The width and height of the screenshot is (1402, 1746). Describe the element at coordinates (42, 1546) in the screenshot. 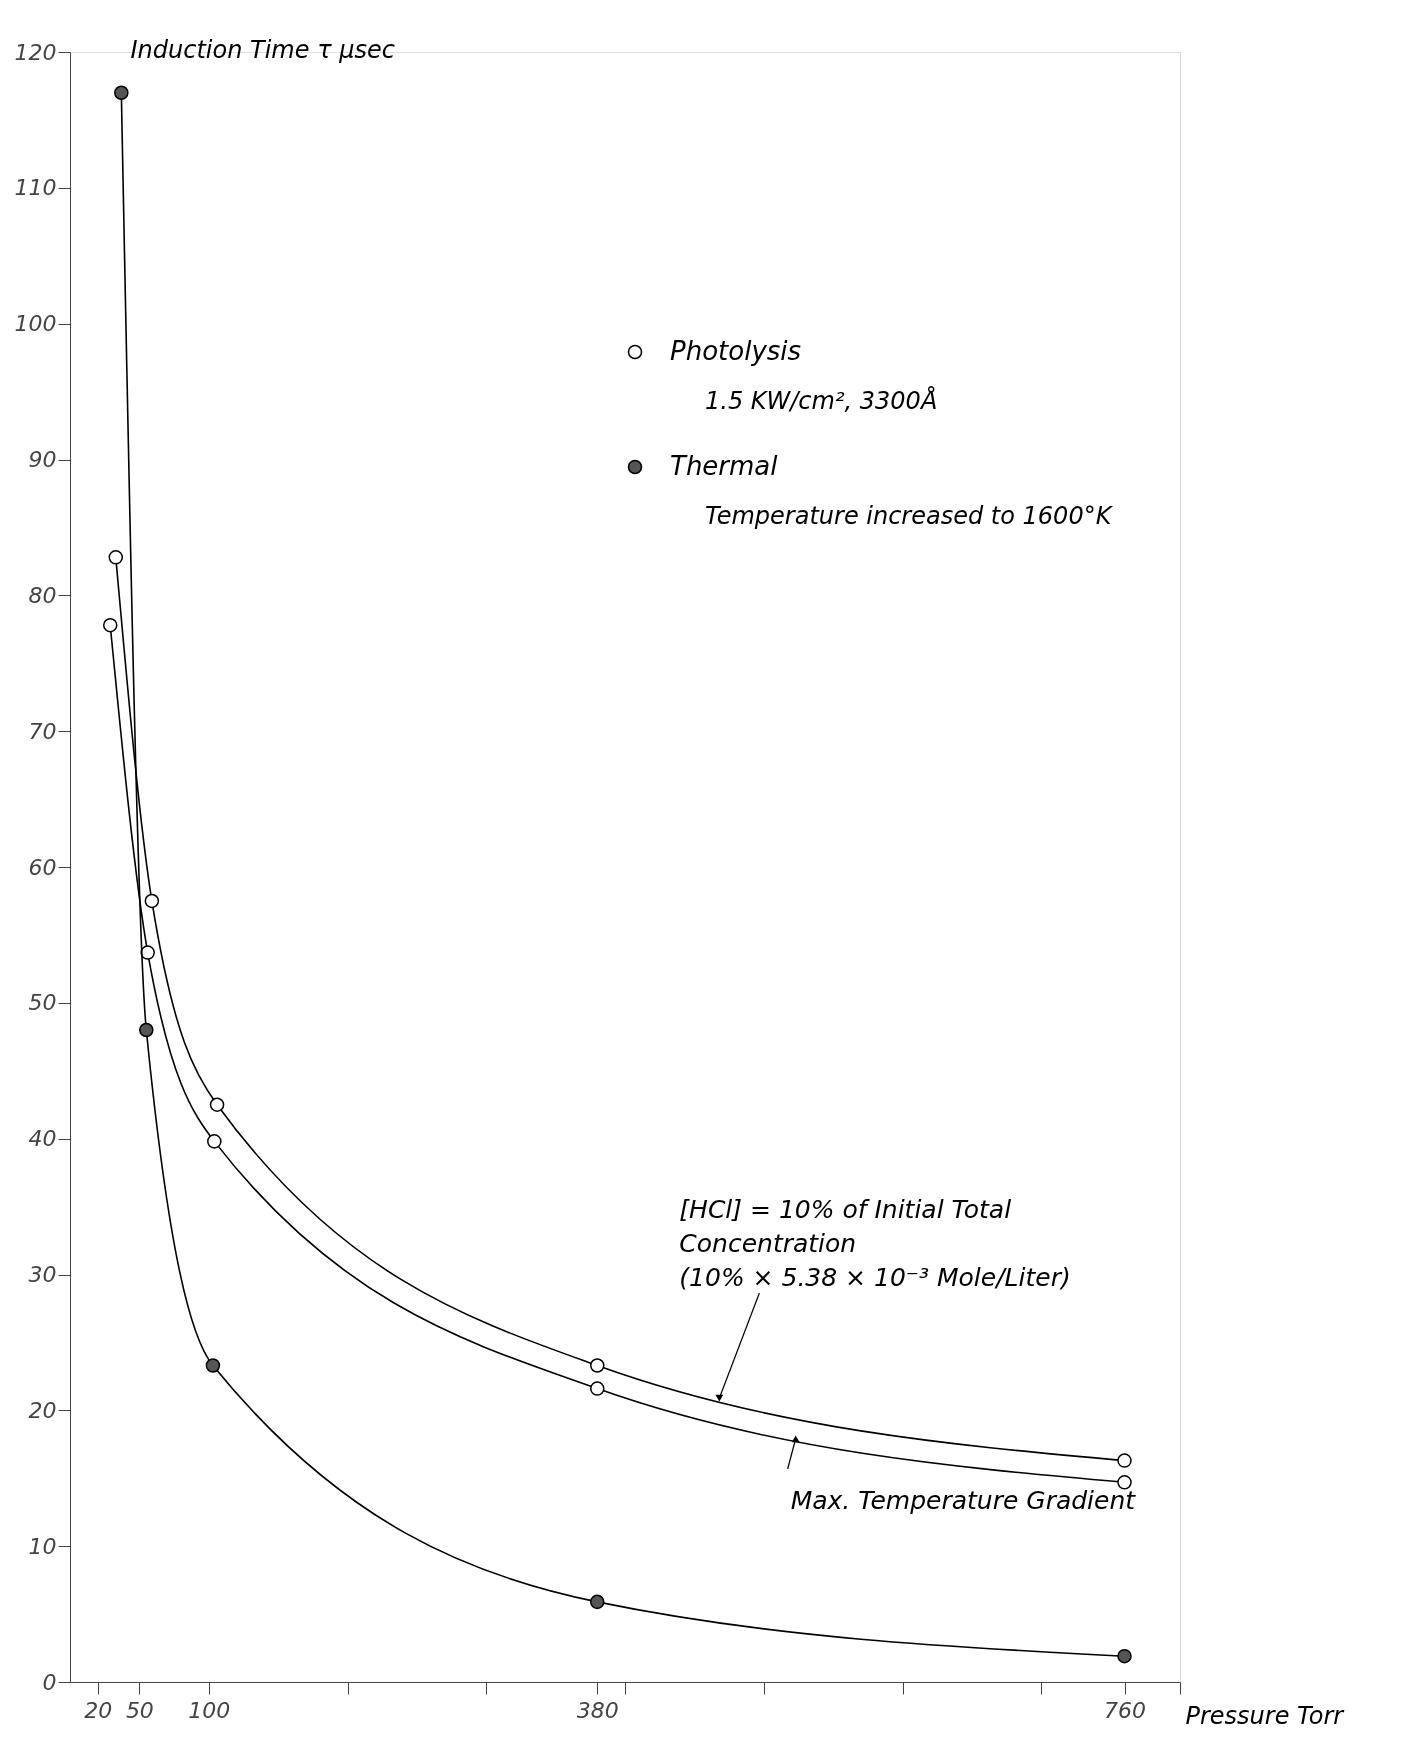

I see `y-tick-label: 10` at that location.